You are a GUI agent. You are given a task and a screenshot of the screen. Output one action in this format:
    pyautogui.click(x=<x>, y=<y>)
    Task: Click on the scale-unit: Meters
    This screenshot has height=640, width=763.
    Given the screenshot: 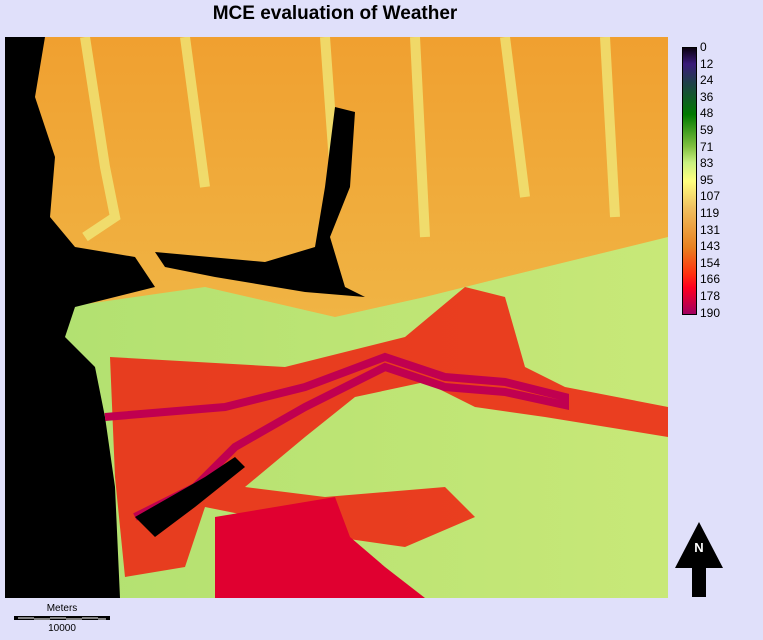 What is the action you would take?
    pyautogui.click(x=62, y=608)
    